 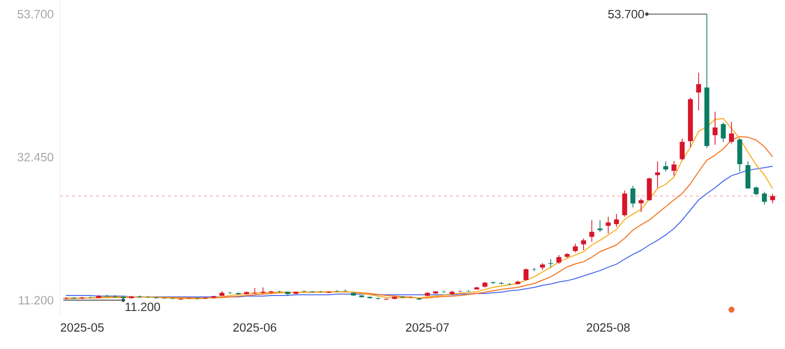 What do you see at coordinates (36, 14) in the screenshot?
I see `y-tick-label: 53.700` at bounding box center [36, 14].